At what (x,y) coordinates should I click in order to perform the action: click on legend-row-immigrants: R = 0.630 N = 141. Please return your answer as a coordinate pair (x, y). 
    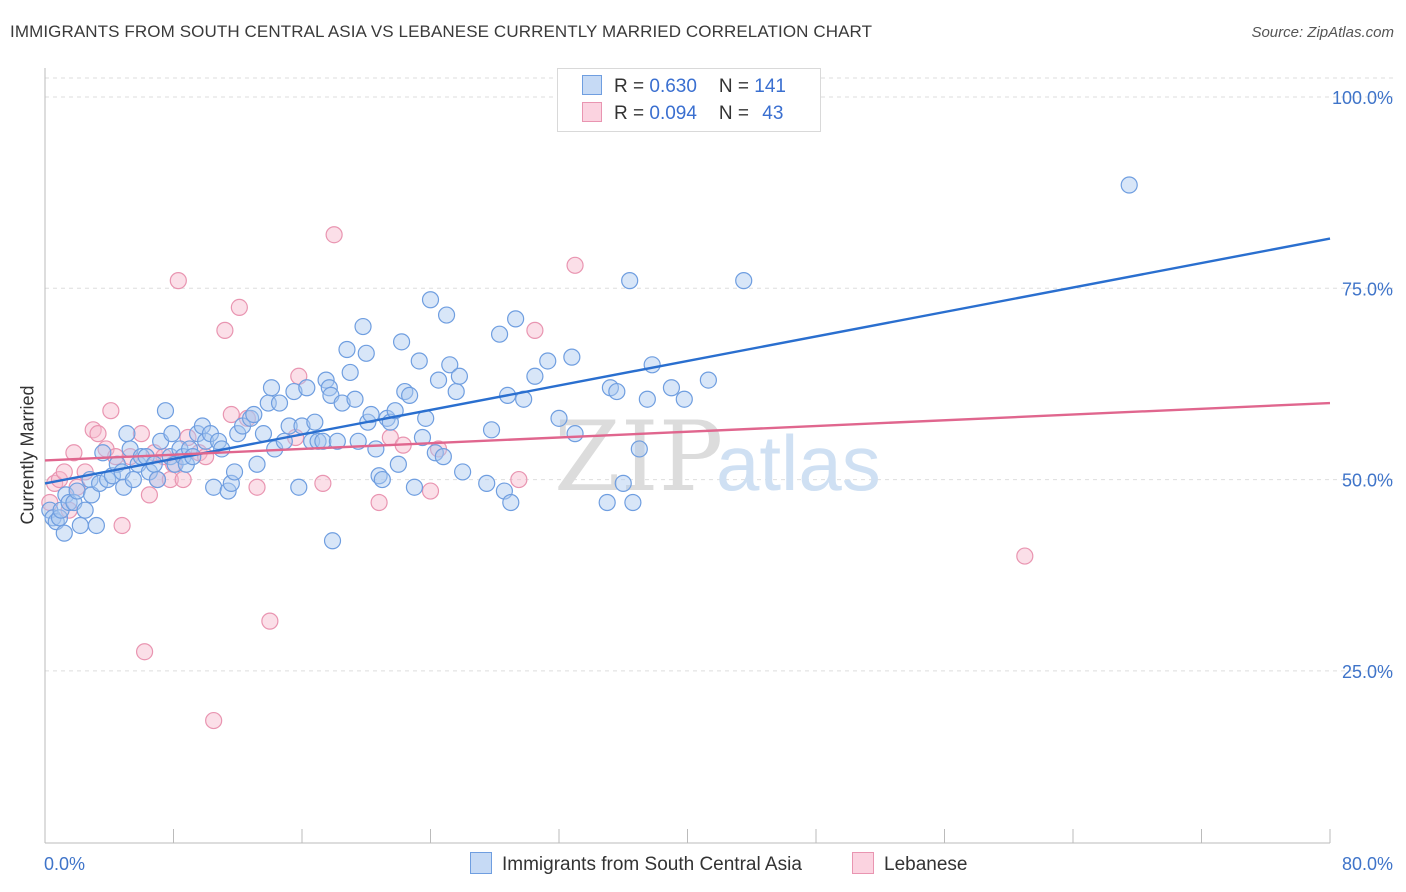
    Looking at the image, I should click on (684, 86).